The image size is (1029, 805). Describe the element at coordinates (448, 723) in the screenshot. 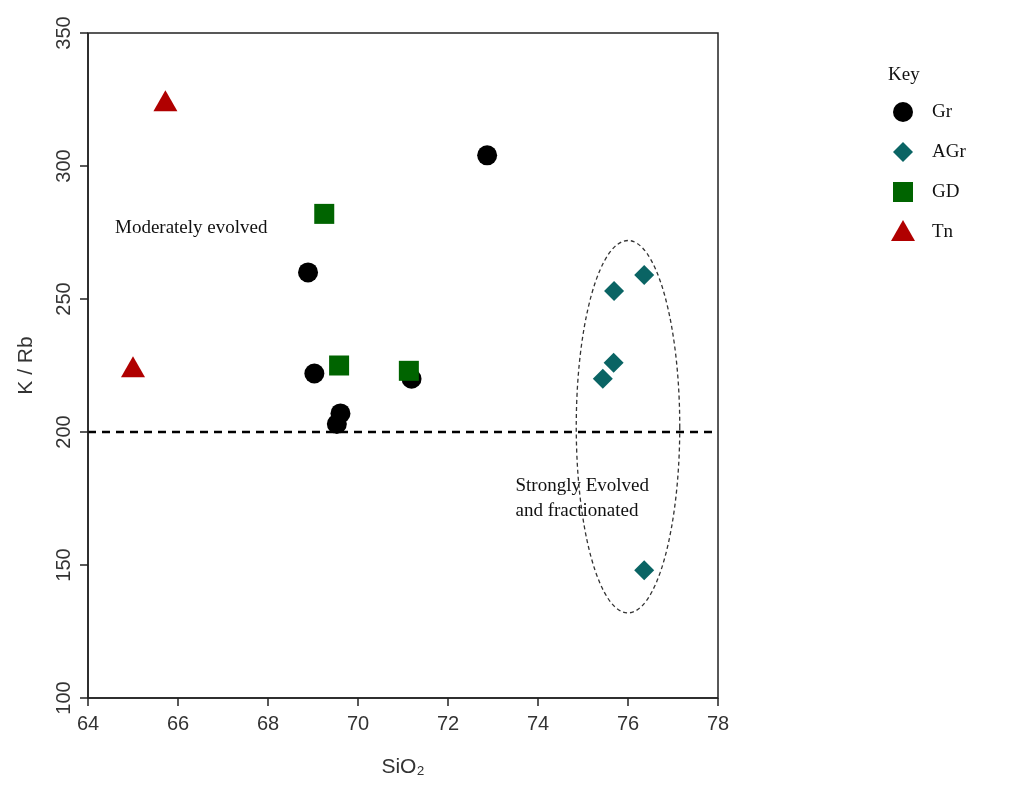

I see `x-tick-label: 72` at that location.